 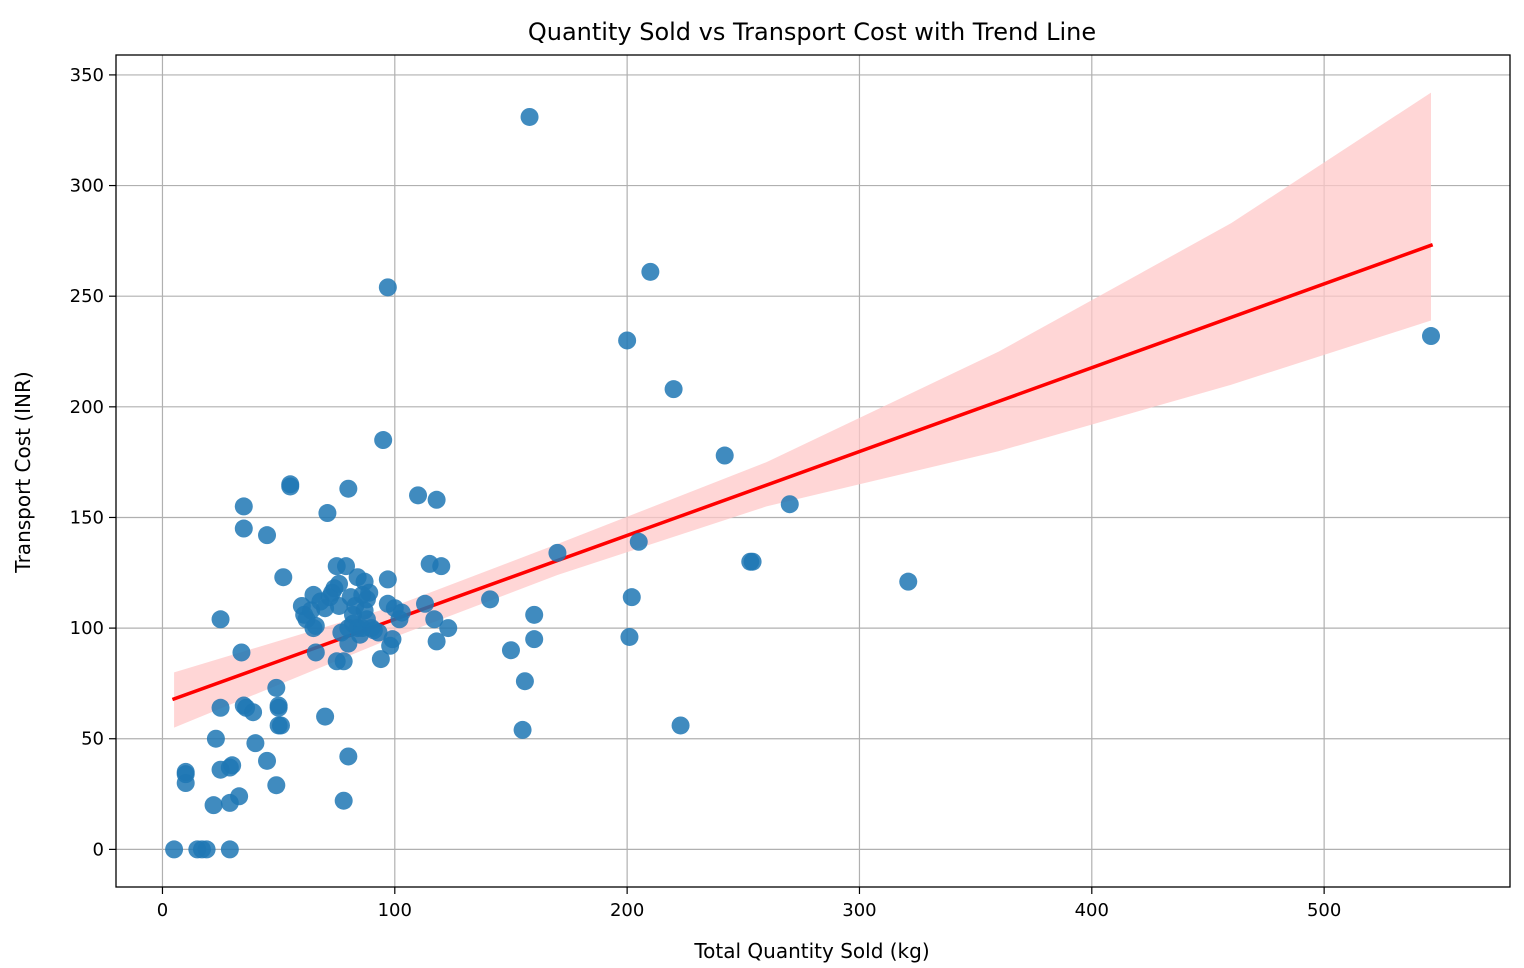 I want to click on y-axis-label: Transport Cost (INR), so click(x=23, y=472).